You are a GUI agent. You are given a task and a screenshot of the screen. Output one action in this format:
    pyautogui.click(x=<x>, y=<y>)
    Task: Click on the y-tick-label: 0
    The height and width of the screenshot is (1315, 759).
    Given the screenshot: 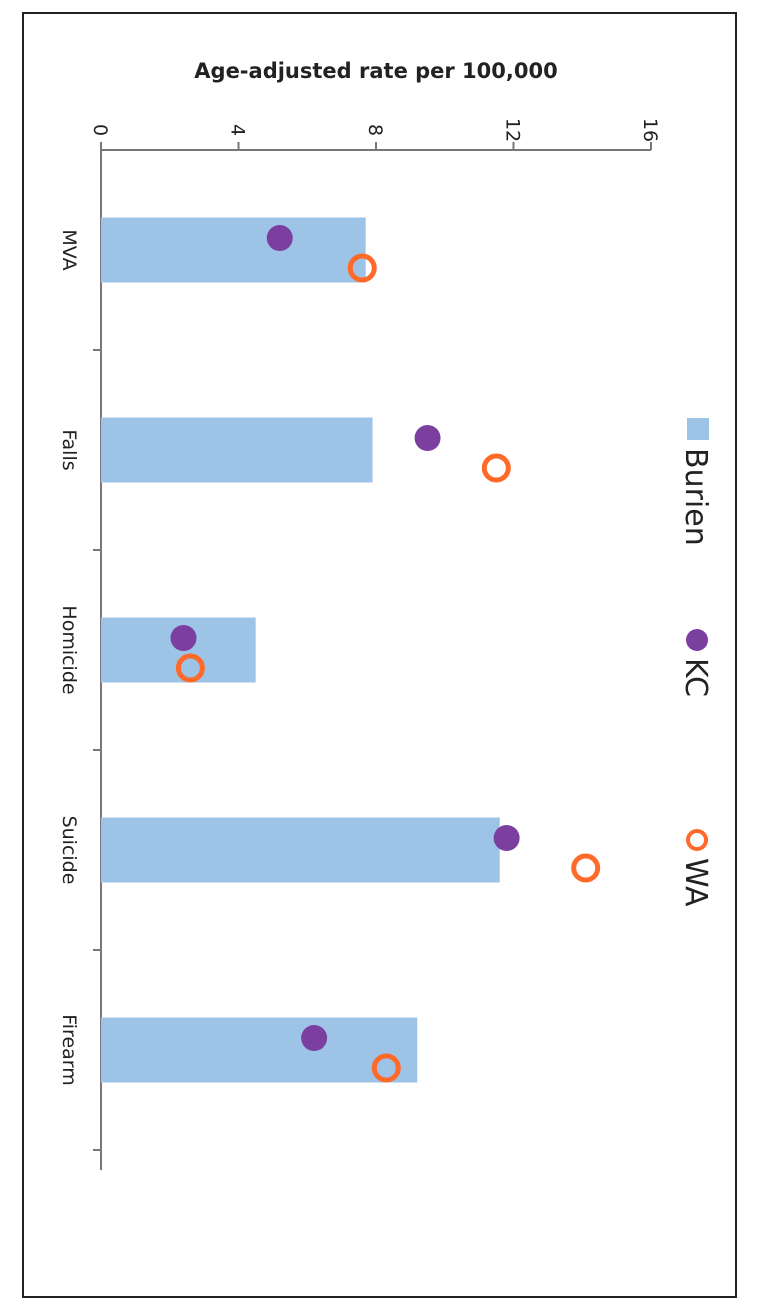 What is the action you would take?
    pyautogui.click(x=100, y=130)
    